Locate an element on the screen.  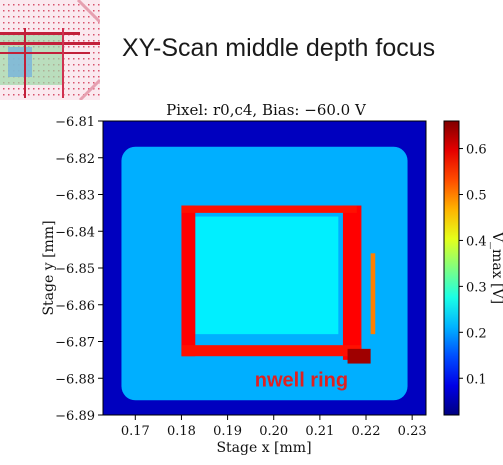
x-tick-label: 0.19 is located at coordinates (227, 431).